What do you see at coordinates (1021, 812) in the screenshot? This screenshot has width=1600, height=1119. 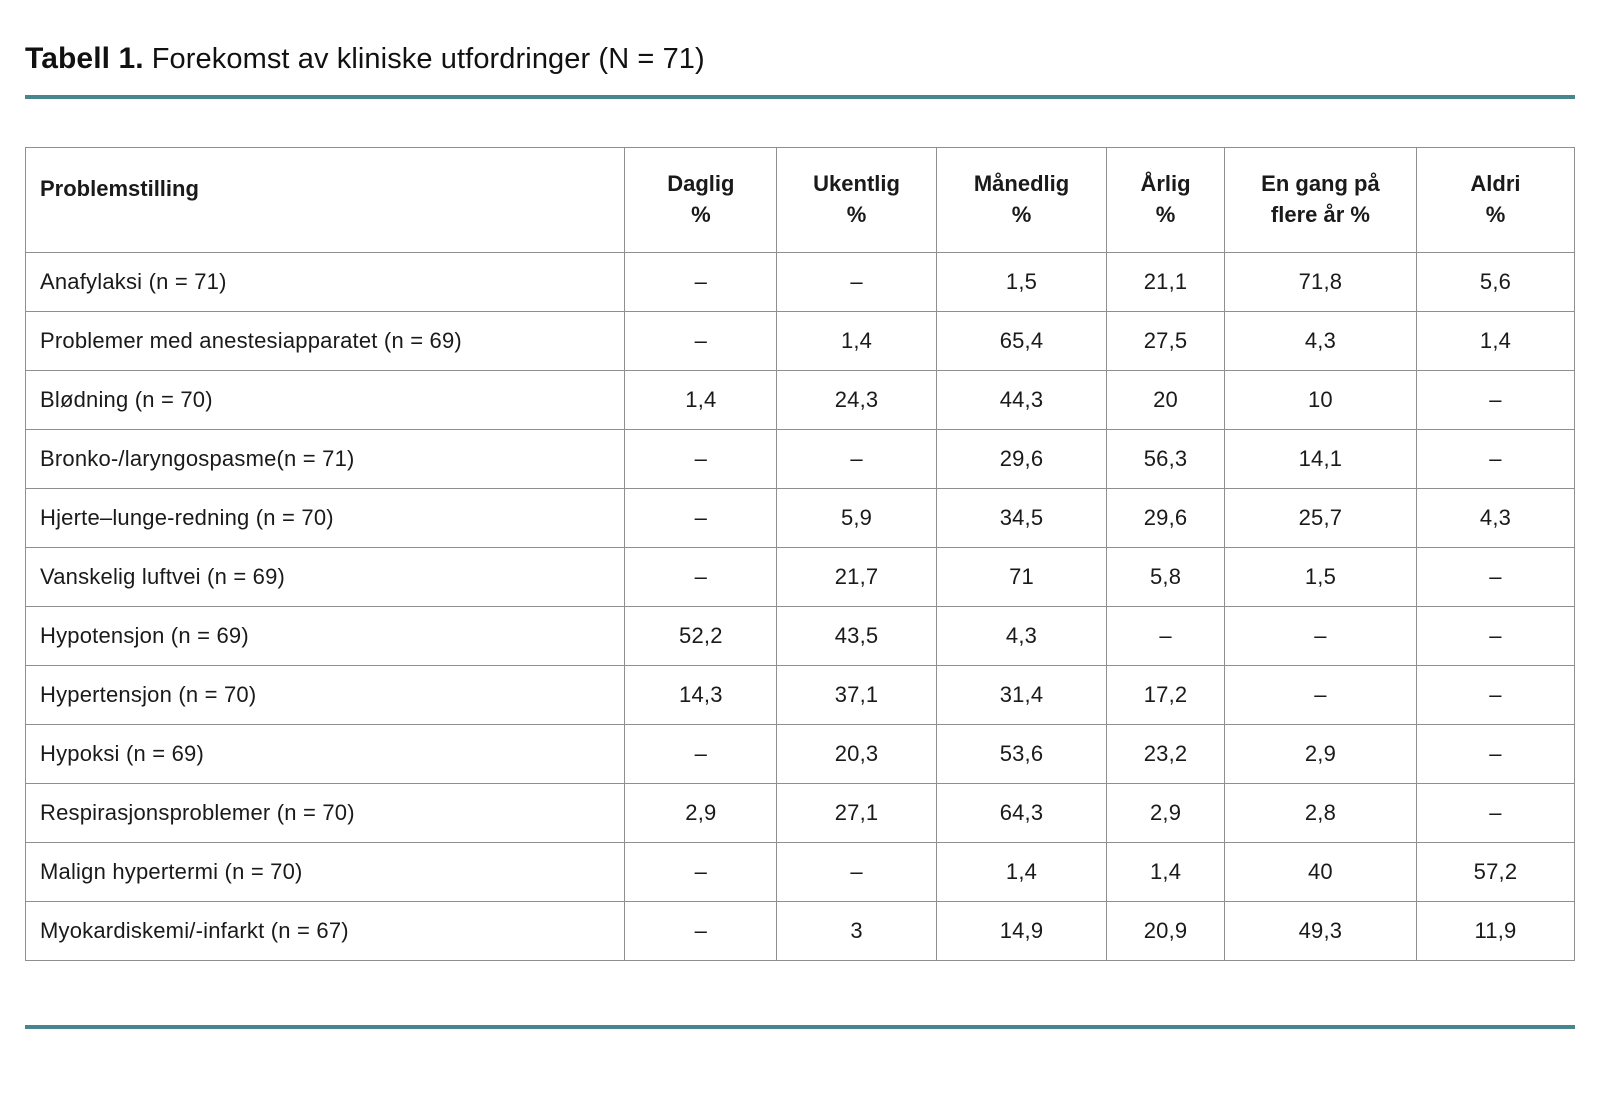 I see `cell-manedlig: 64,3` at bounding box center [1021, 812].